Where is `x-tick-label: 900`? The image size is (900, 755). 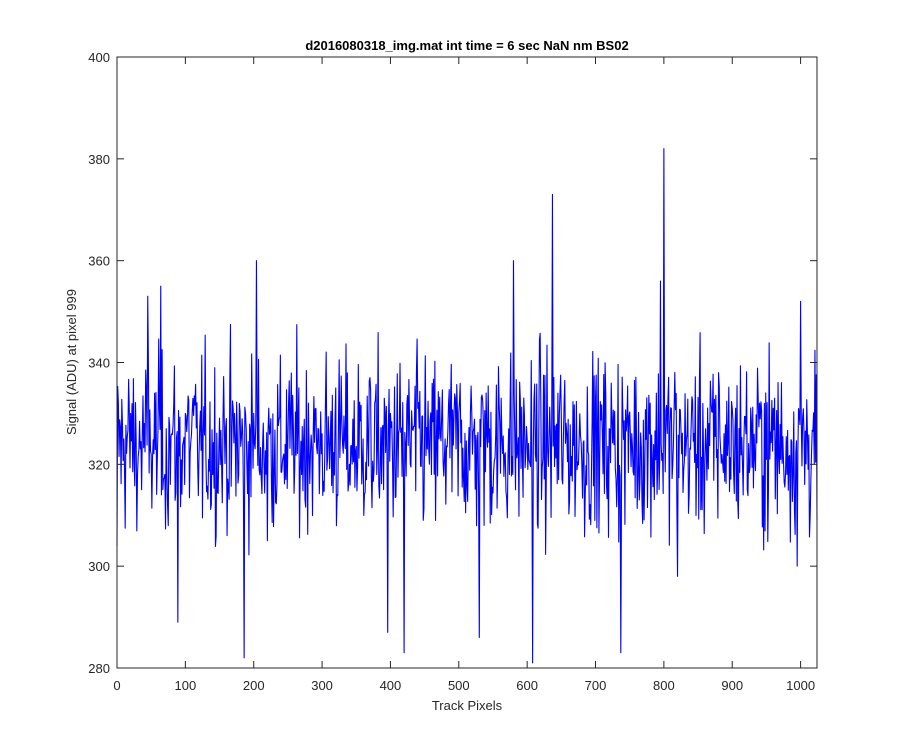 x-tick-label: 900 is located at coordinates (732, 685).